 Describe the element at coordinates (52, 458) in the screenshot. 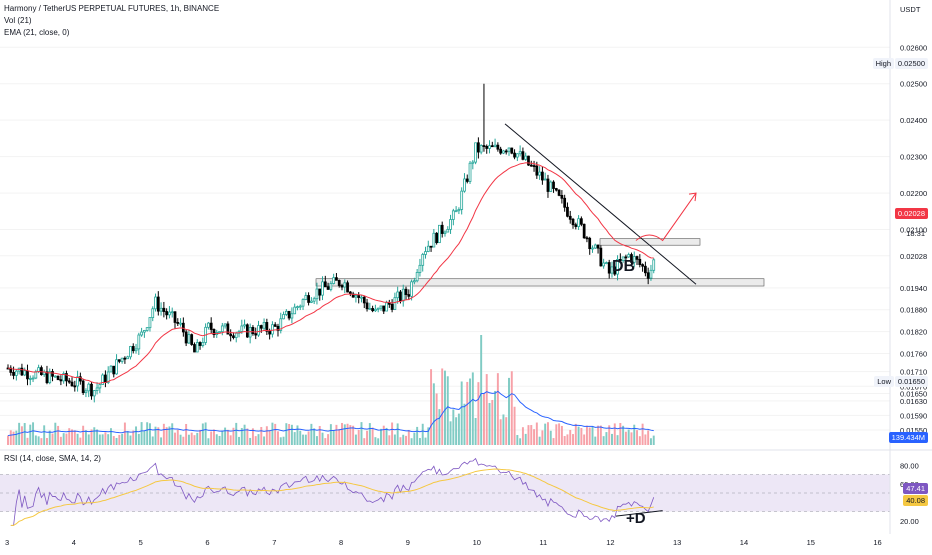

I see `rsi-legend: RSI (14, close, SMA, 14, 2)` at that location.